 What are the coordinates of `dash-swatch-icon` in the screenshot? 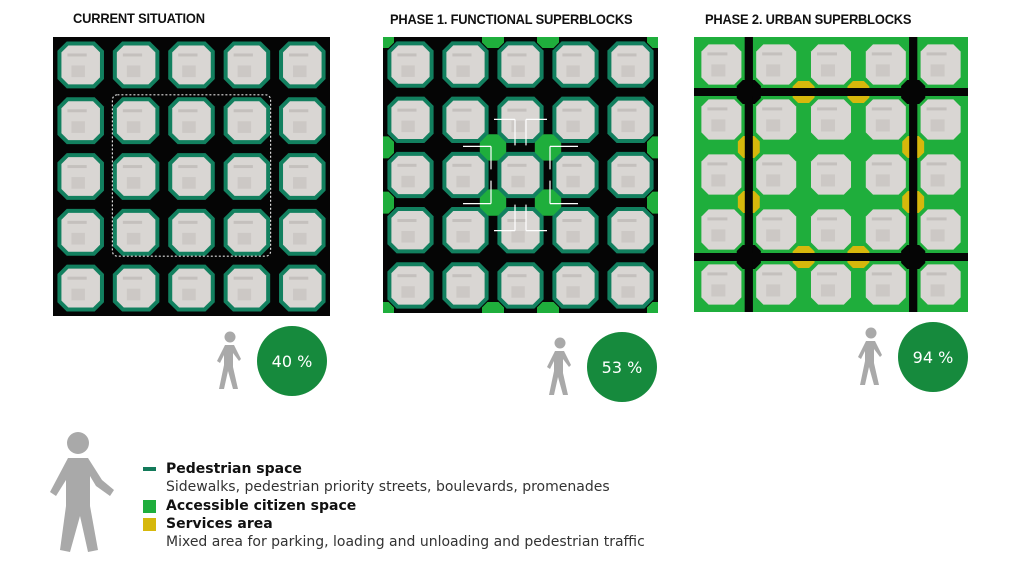 It's located at (149, 469).